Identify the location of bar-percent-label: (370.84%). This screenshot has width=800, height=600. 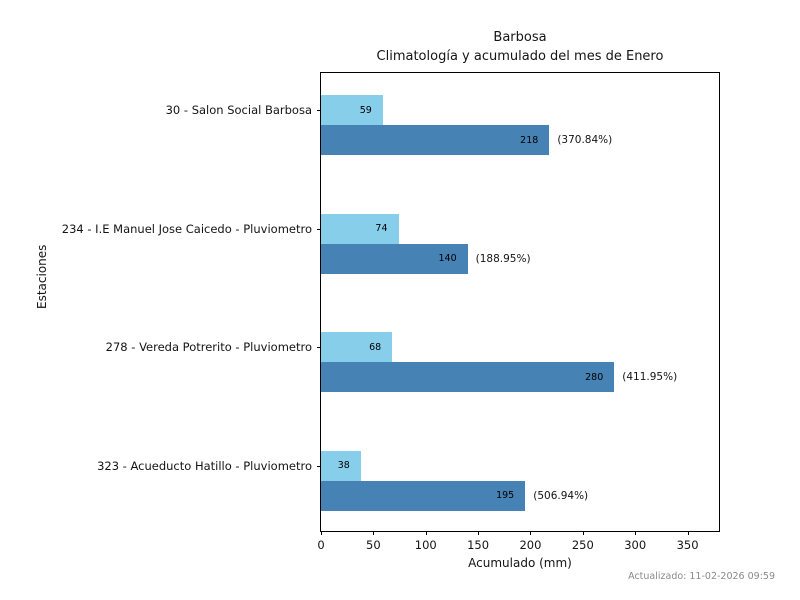
(585, 140).